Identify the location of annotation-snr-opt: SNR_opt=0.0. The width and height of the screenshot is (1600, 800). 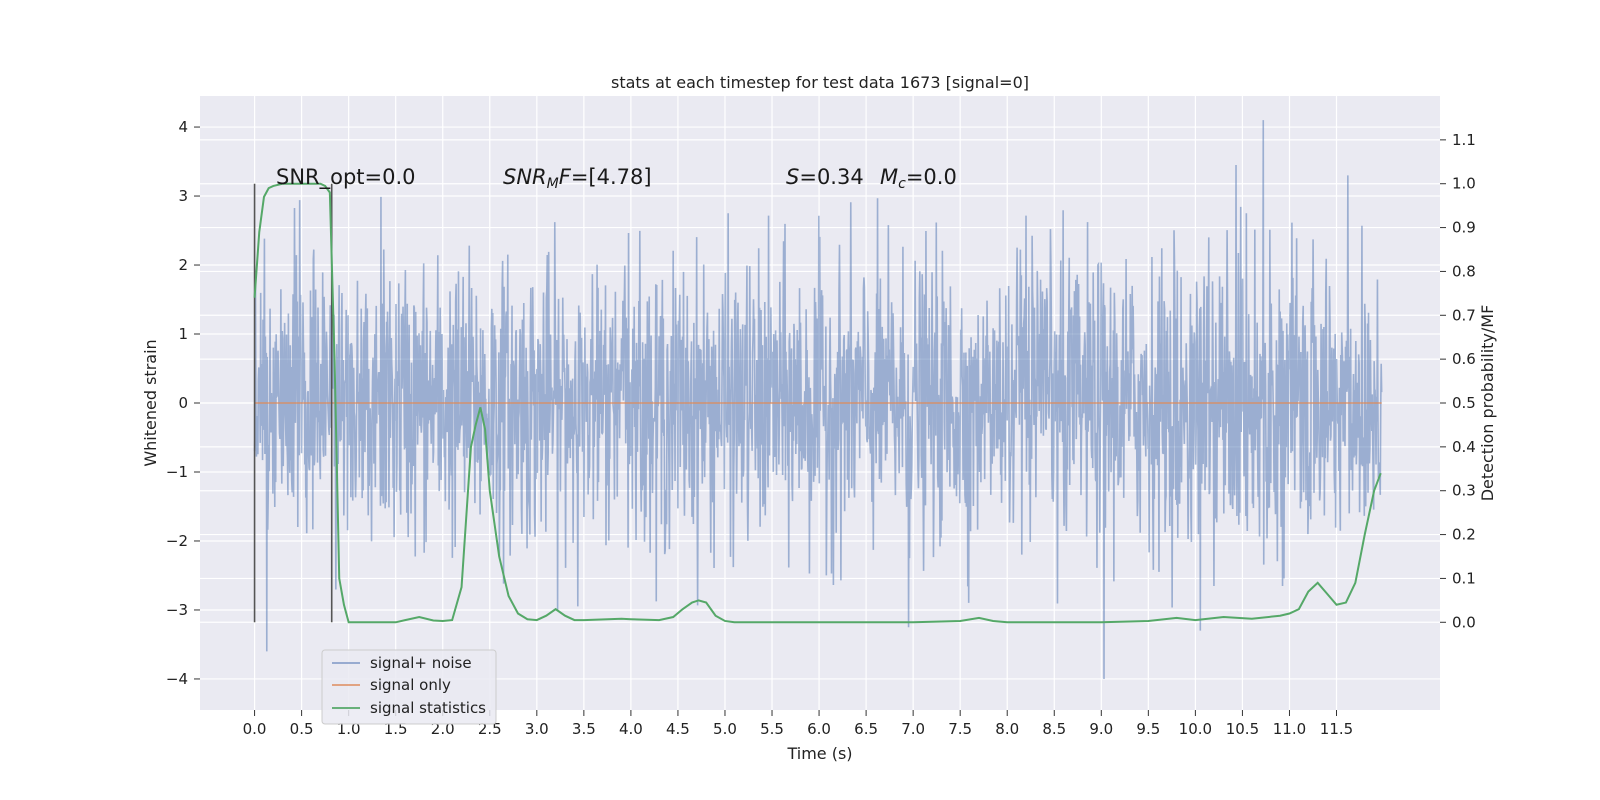
(346, 177).